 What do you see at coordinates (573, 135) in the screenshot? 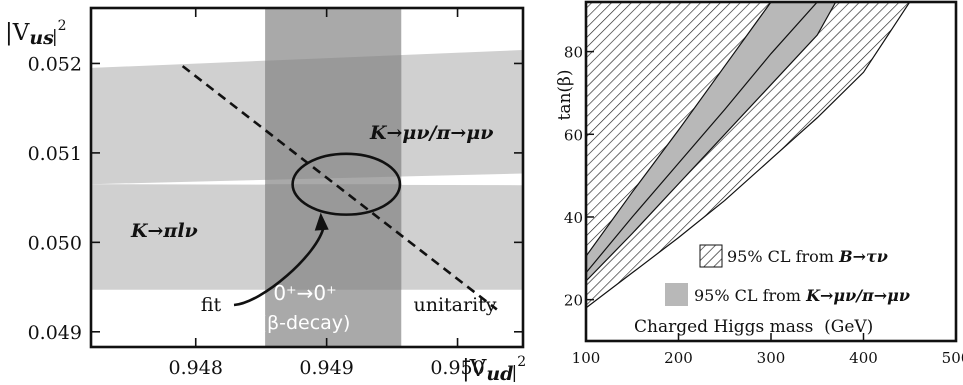
I see `y-tick-label: 60` at bounding box center [573, 135].